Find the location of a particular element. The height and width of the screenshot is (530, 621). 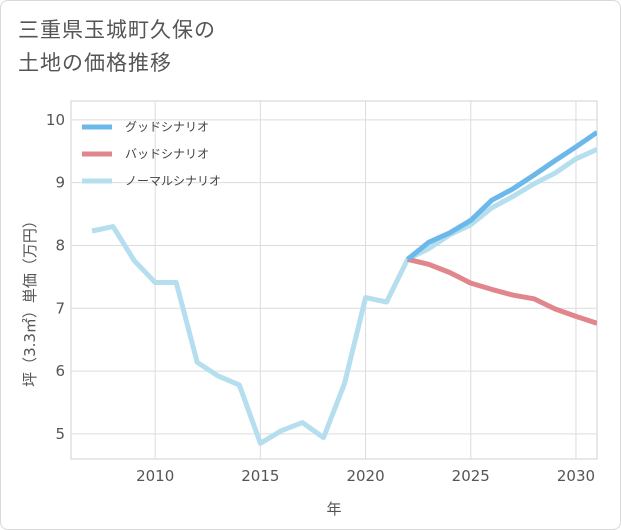

x-tick-label: 2020 is located at coordinates (365, 476).